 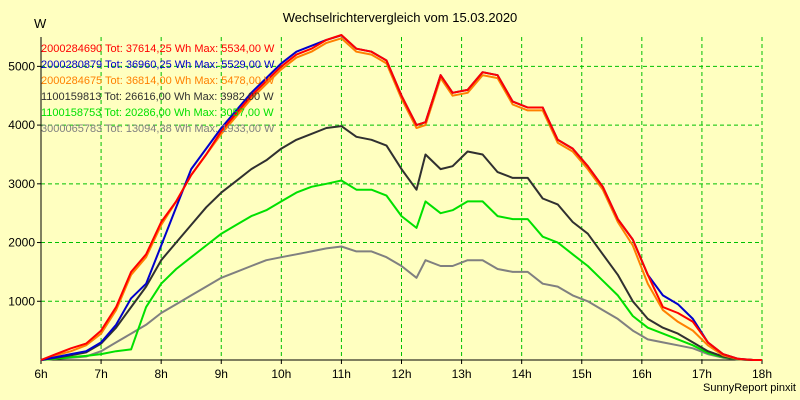 What do you see at coordinates (642, 374) in the screenshot?
I see `x-tick-label: 16h` at bounding box center [642, 374].